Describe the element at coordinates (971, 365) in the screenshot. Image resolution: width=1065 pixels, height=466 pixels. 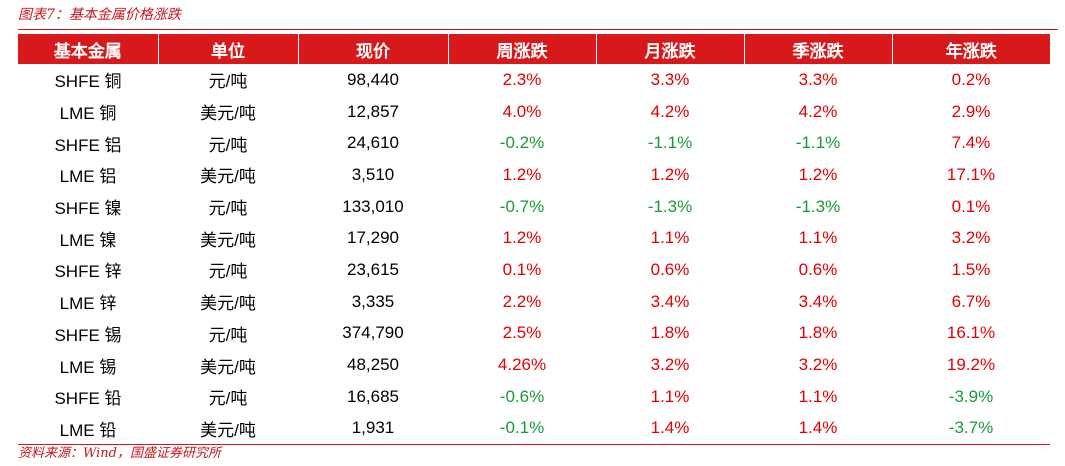
I see `cell-yearly-change: 19.2%` at that location.